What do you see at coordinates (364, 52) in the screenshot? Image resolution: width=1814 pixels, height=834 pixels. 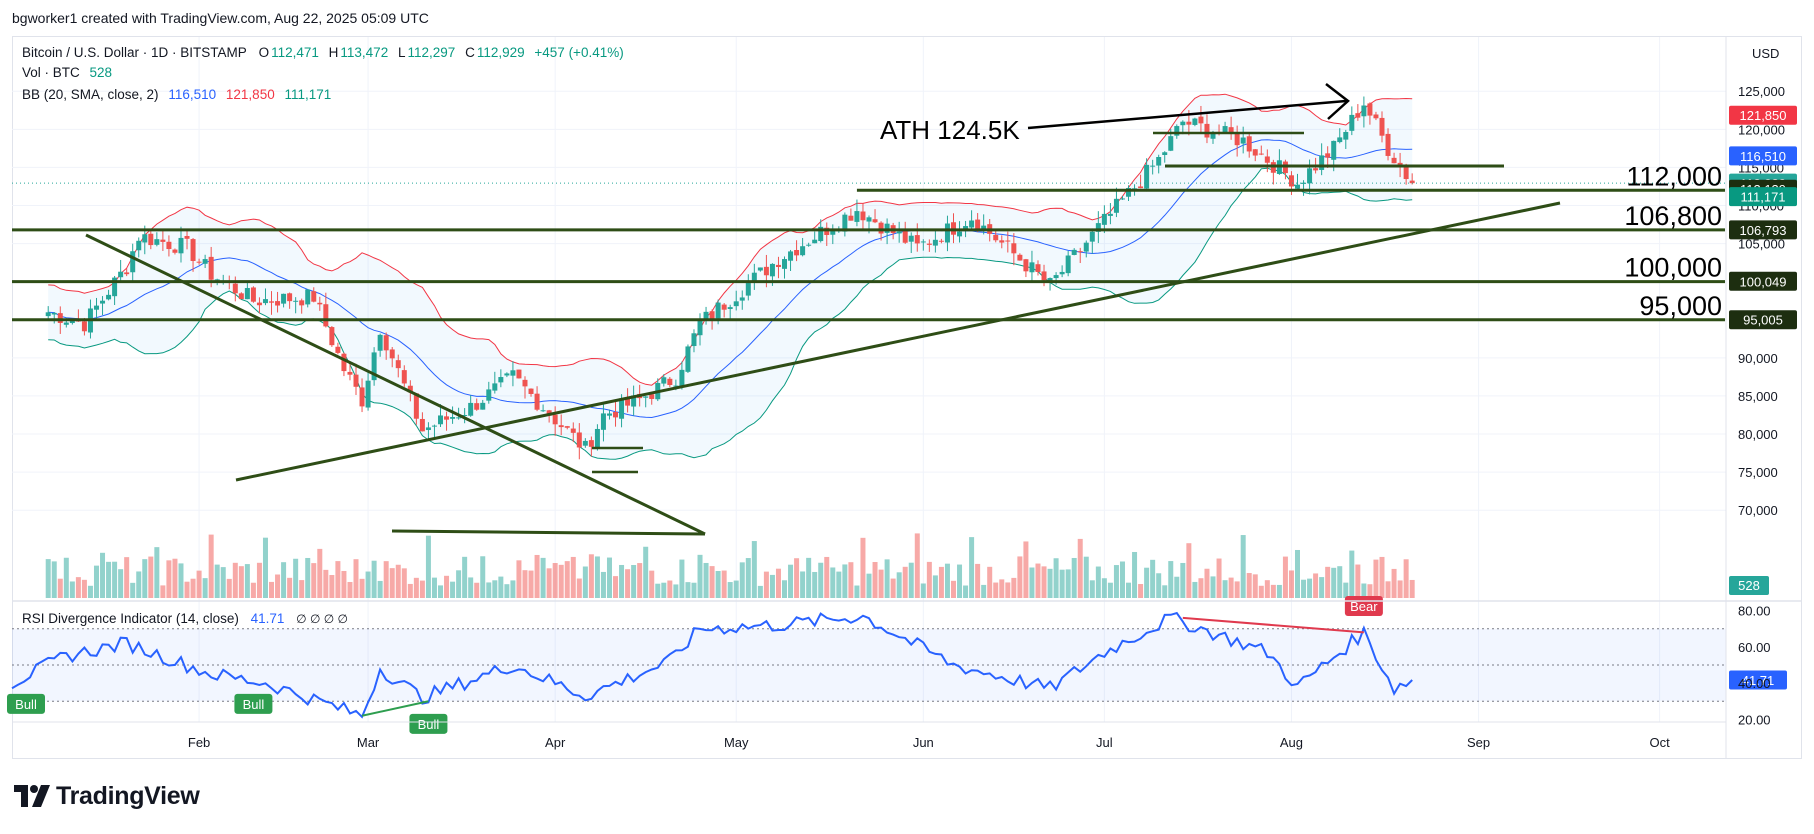 I see `high-value: 113,472` at bounding box center [364, 52].